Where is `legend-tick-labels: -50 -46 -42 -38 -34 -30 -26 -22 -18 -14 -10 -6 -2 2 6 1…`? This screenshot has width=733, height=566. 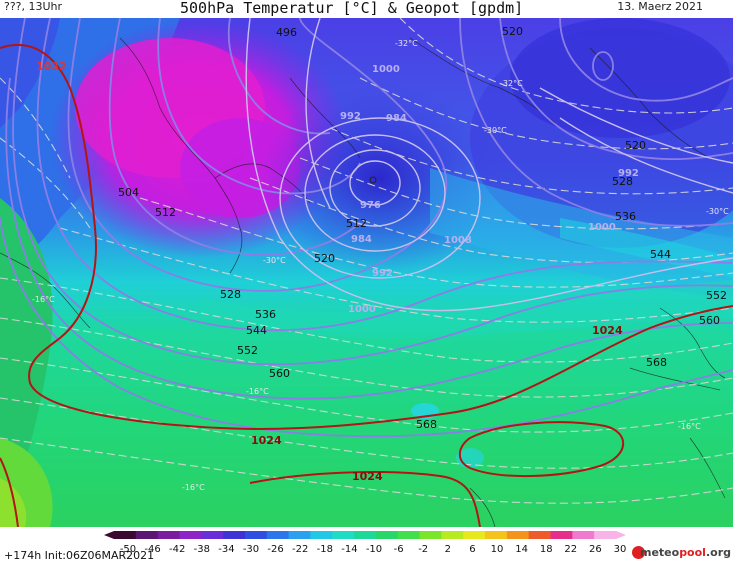
legend-tick-labels: -50 -46 -42 -38 -34 -30 -26 -22 -18 -14 -10 -6 -2 2 6 1… is located at coordinates (373, 549).